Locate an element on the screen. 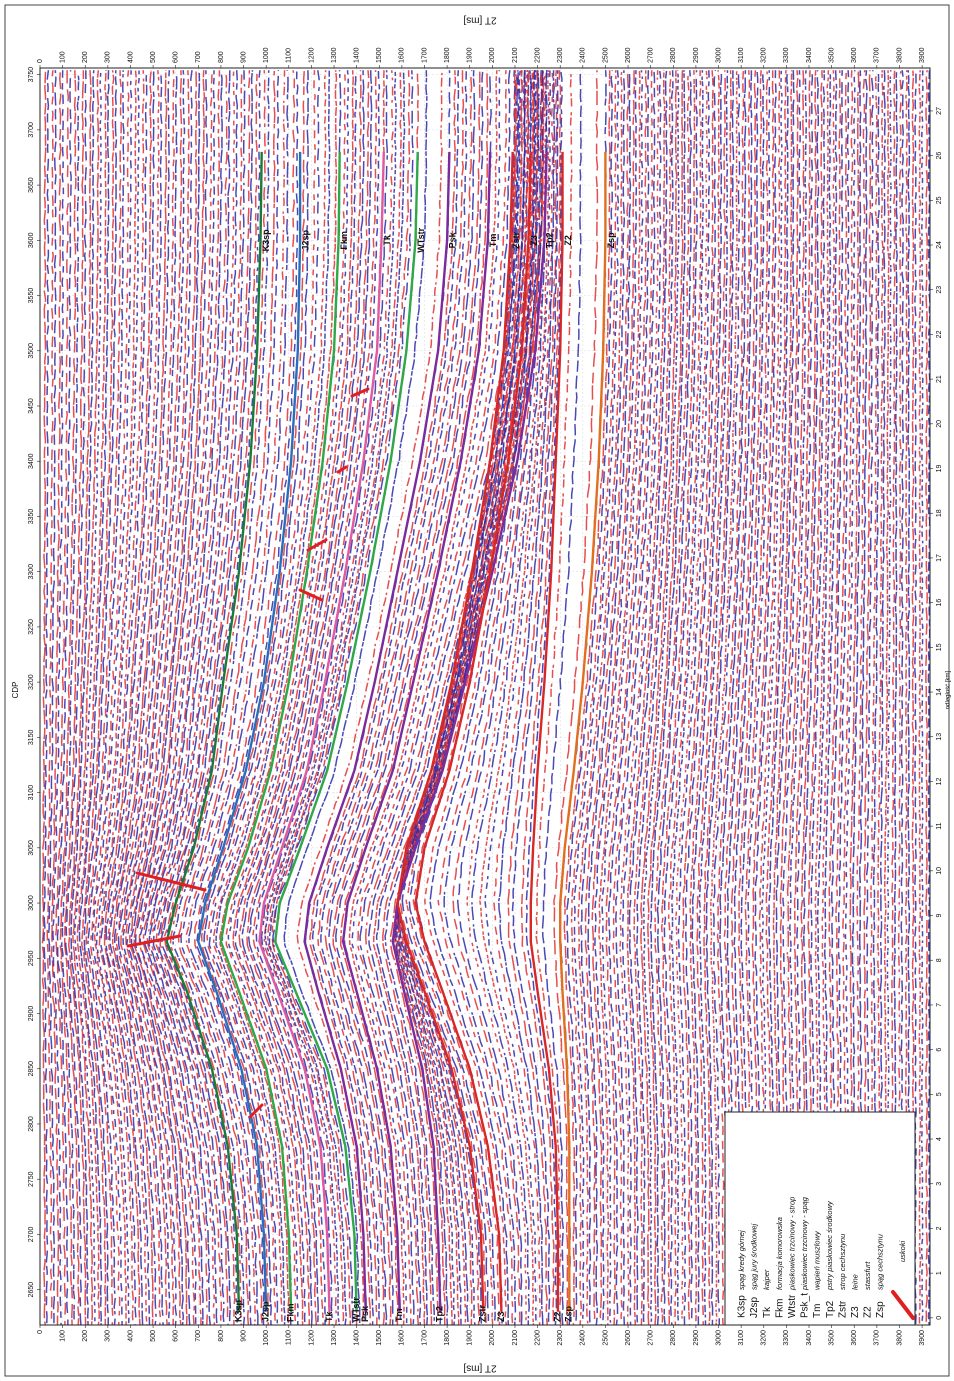 This screenshot has height=1381, width=954. cdp-tick-label: 3600 is located at coordinates (31, 240).